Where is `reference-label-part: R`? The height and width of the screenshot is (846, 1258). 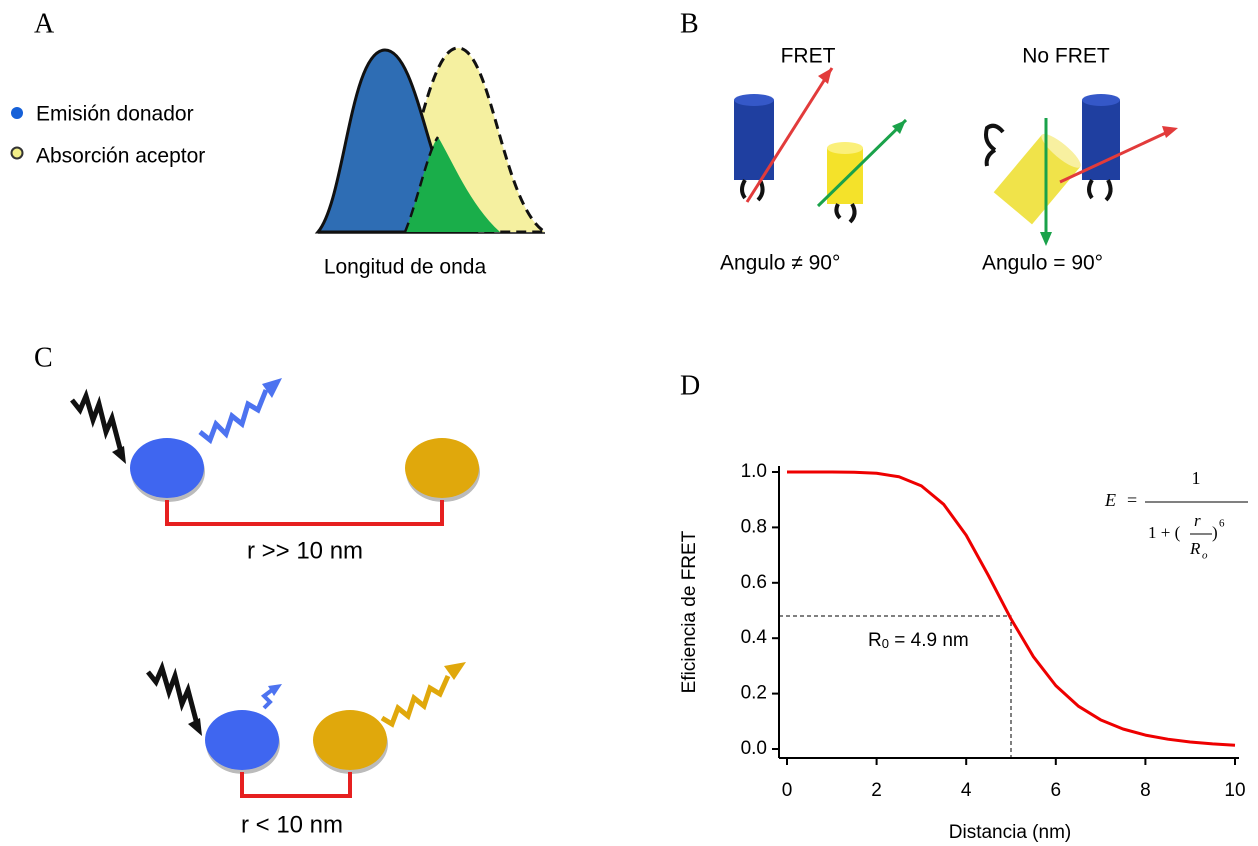 reference-label-part: R is located at coordinates (875, 640).